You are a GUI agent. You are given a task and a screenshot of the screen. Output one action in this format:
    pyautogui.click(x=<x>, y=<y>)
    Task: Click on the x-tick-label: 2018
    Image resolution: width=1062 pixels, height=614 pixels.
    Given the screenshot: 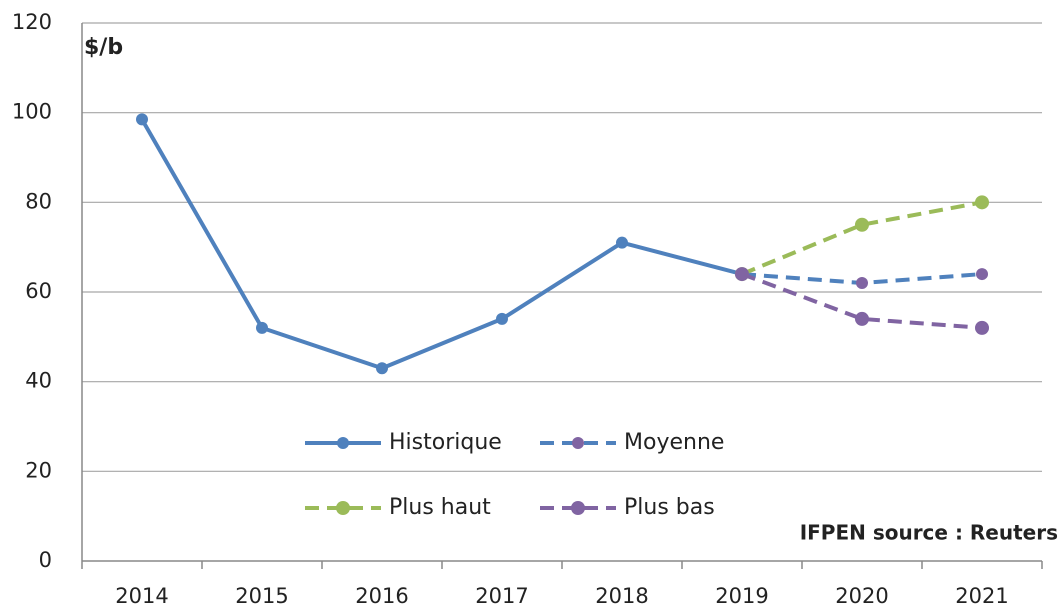 What is the action you would take?
    pyautogui.click(x=621, y=596)
    